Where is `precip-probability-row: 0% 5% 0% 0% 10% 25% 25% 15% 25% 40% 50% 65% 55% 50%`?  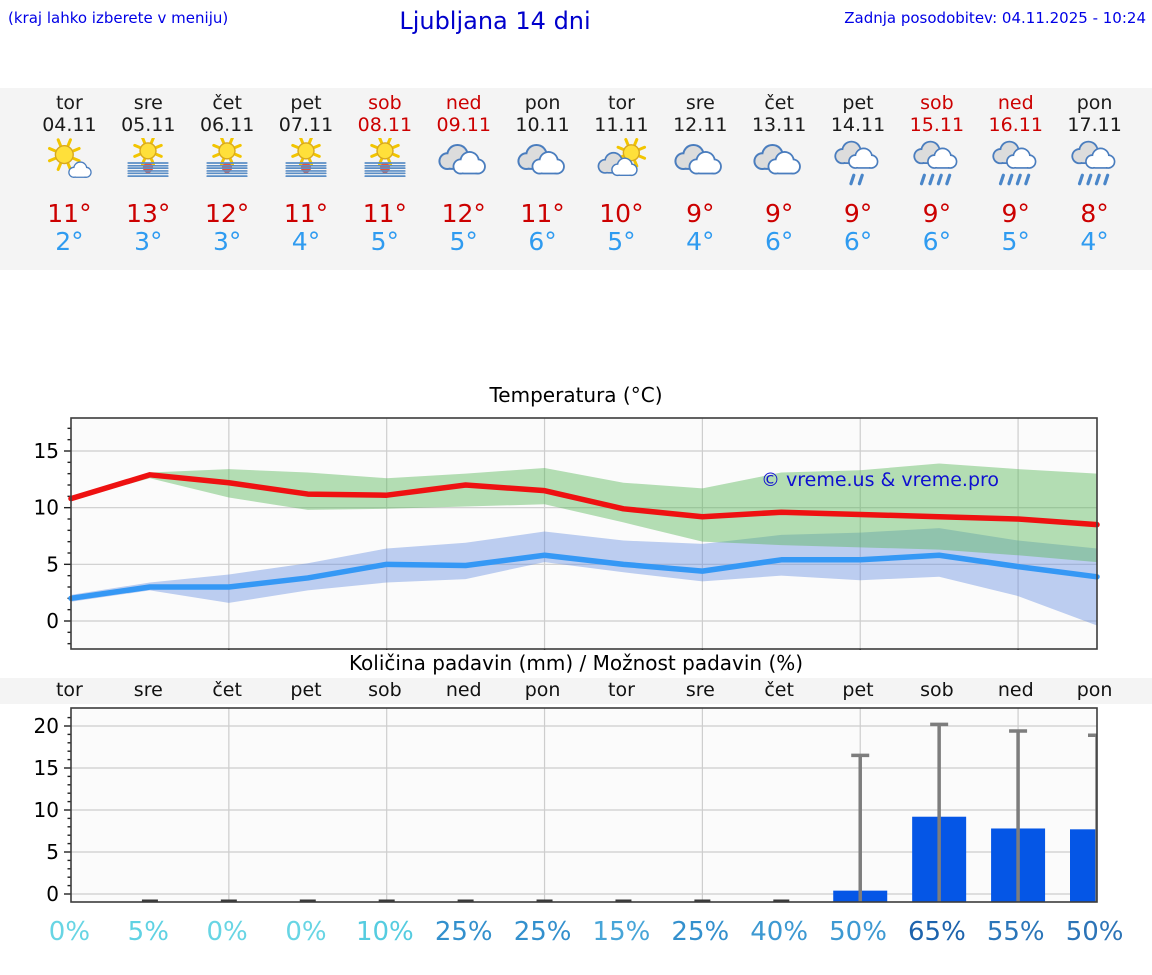
precip-probability-row: 0% 5% 0% 0% 10% 25% 25% 15% 25% 40% 50% 65% 55% 50% is located at coordinates (576, 928).